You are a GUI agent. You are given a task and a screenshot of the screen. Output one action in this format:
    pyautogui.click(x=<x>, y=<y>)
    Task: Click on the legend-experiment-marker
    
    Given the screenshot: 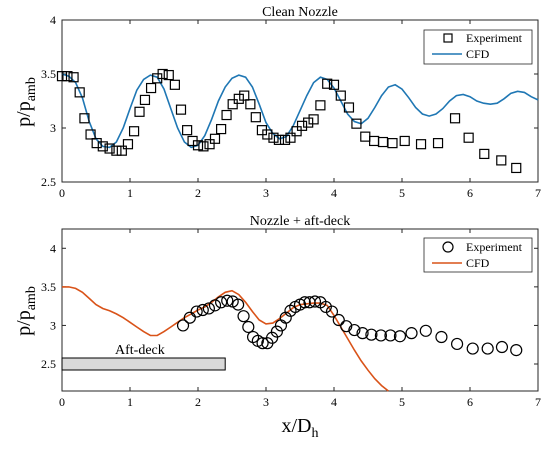 What is the action you would take?
    pyautogui.click(x=448, y=38)
    